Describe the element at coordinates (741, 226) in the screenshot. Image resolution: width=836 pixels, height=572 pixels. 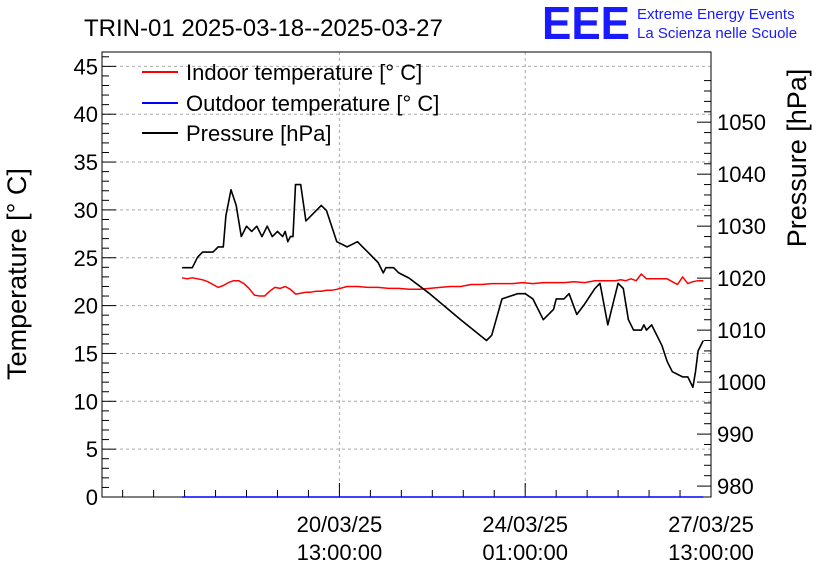
I see `right-tick-label: 1030` at that location.